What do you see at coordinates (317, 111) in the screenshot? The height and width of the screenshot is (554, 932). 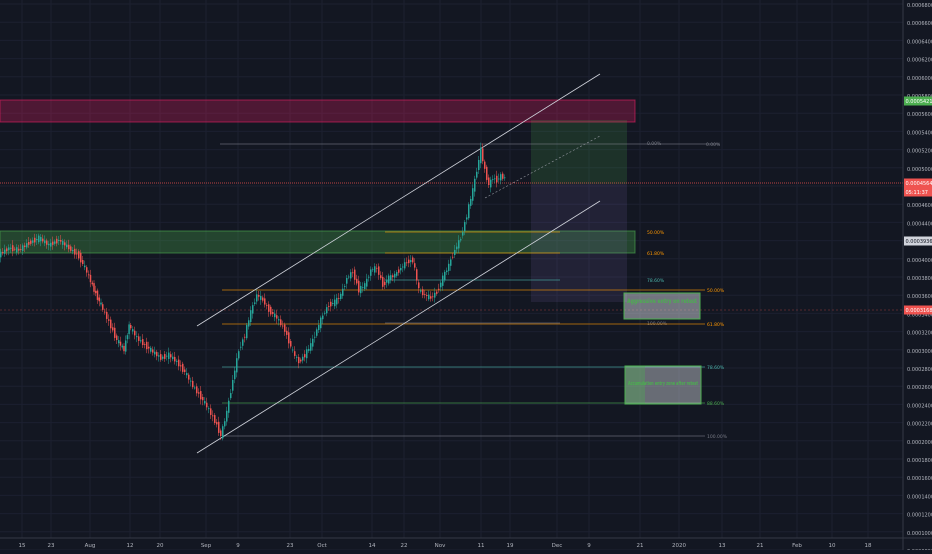 I see `resistance-zone` at bounding box center [317, 111].